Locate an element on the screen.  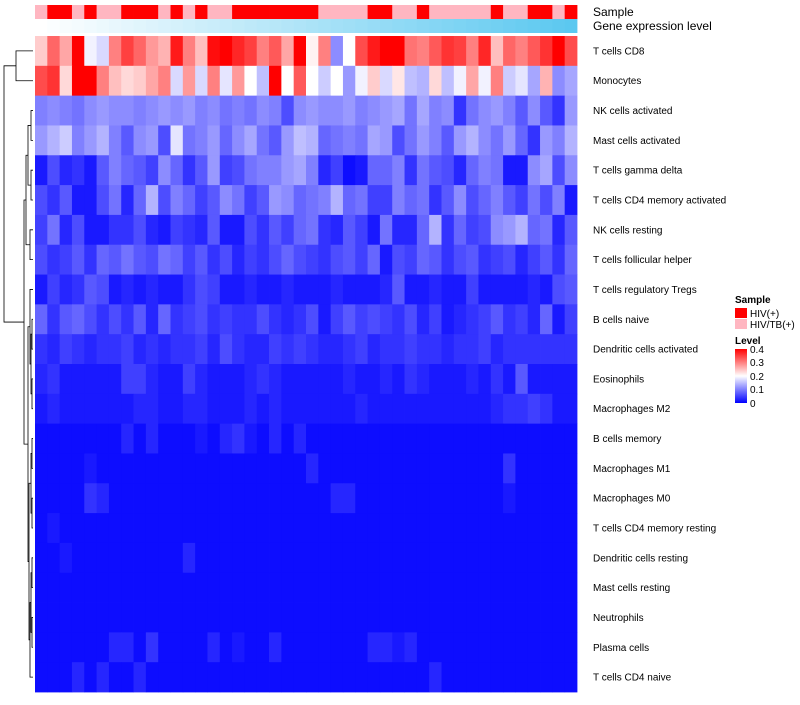
row-label: NK cells resting is located at coordinates (627, 230).